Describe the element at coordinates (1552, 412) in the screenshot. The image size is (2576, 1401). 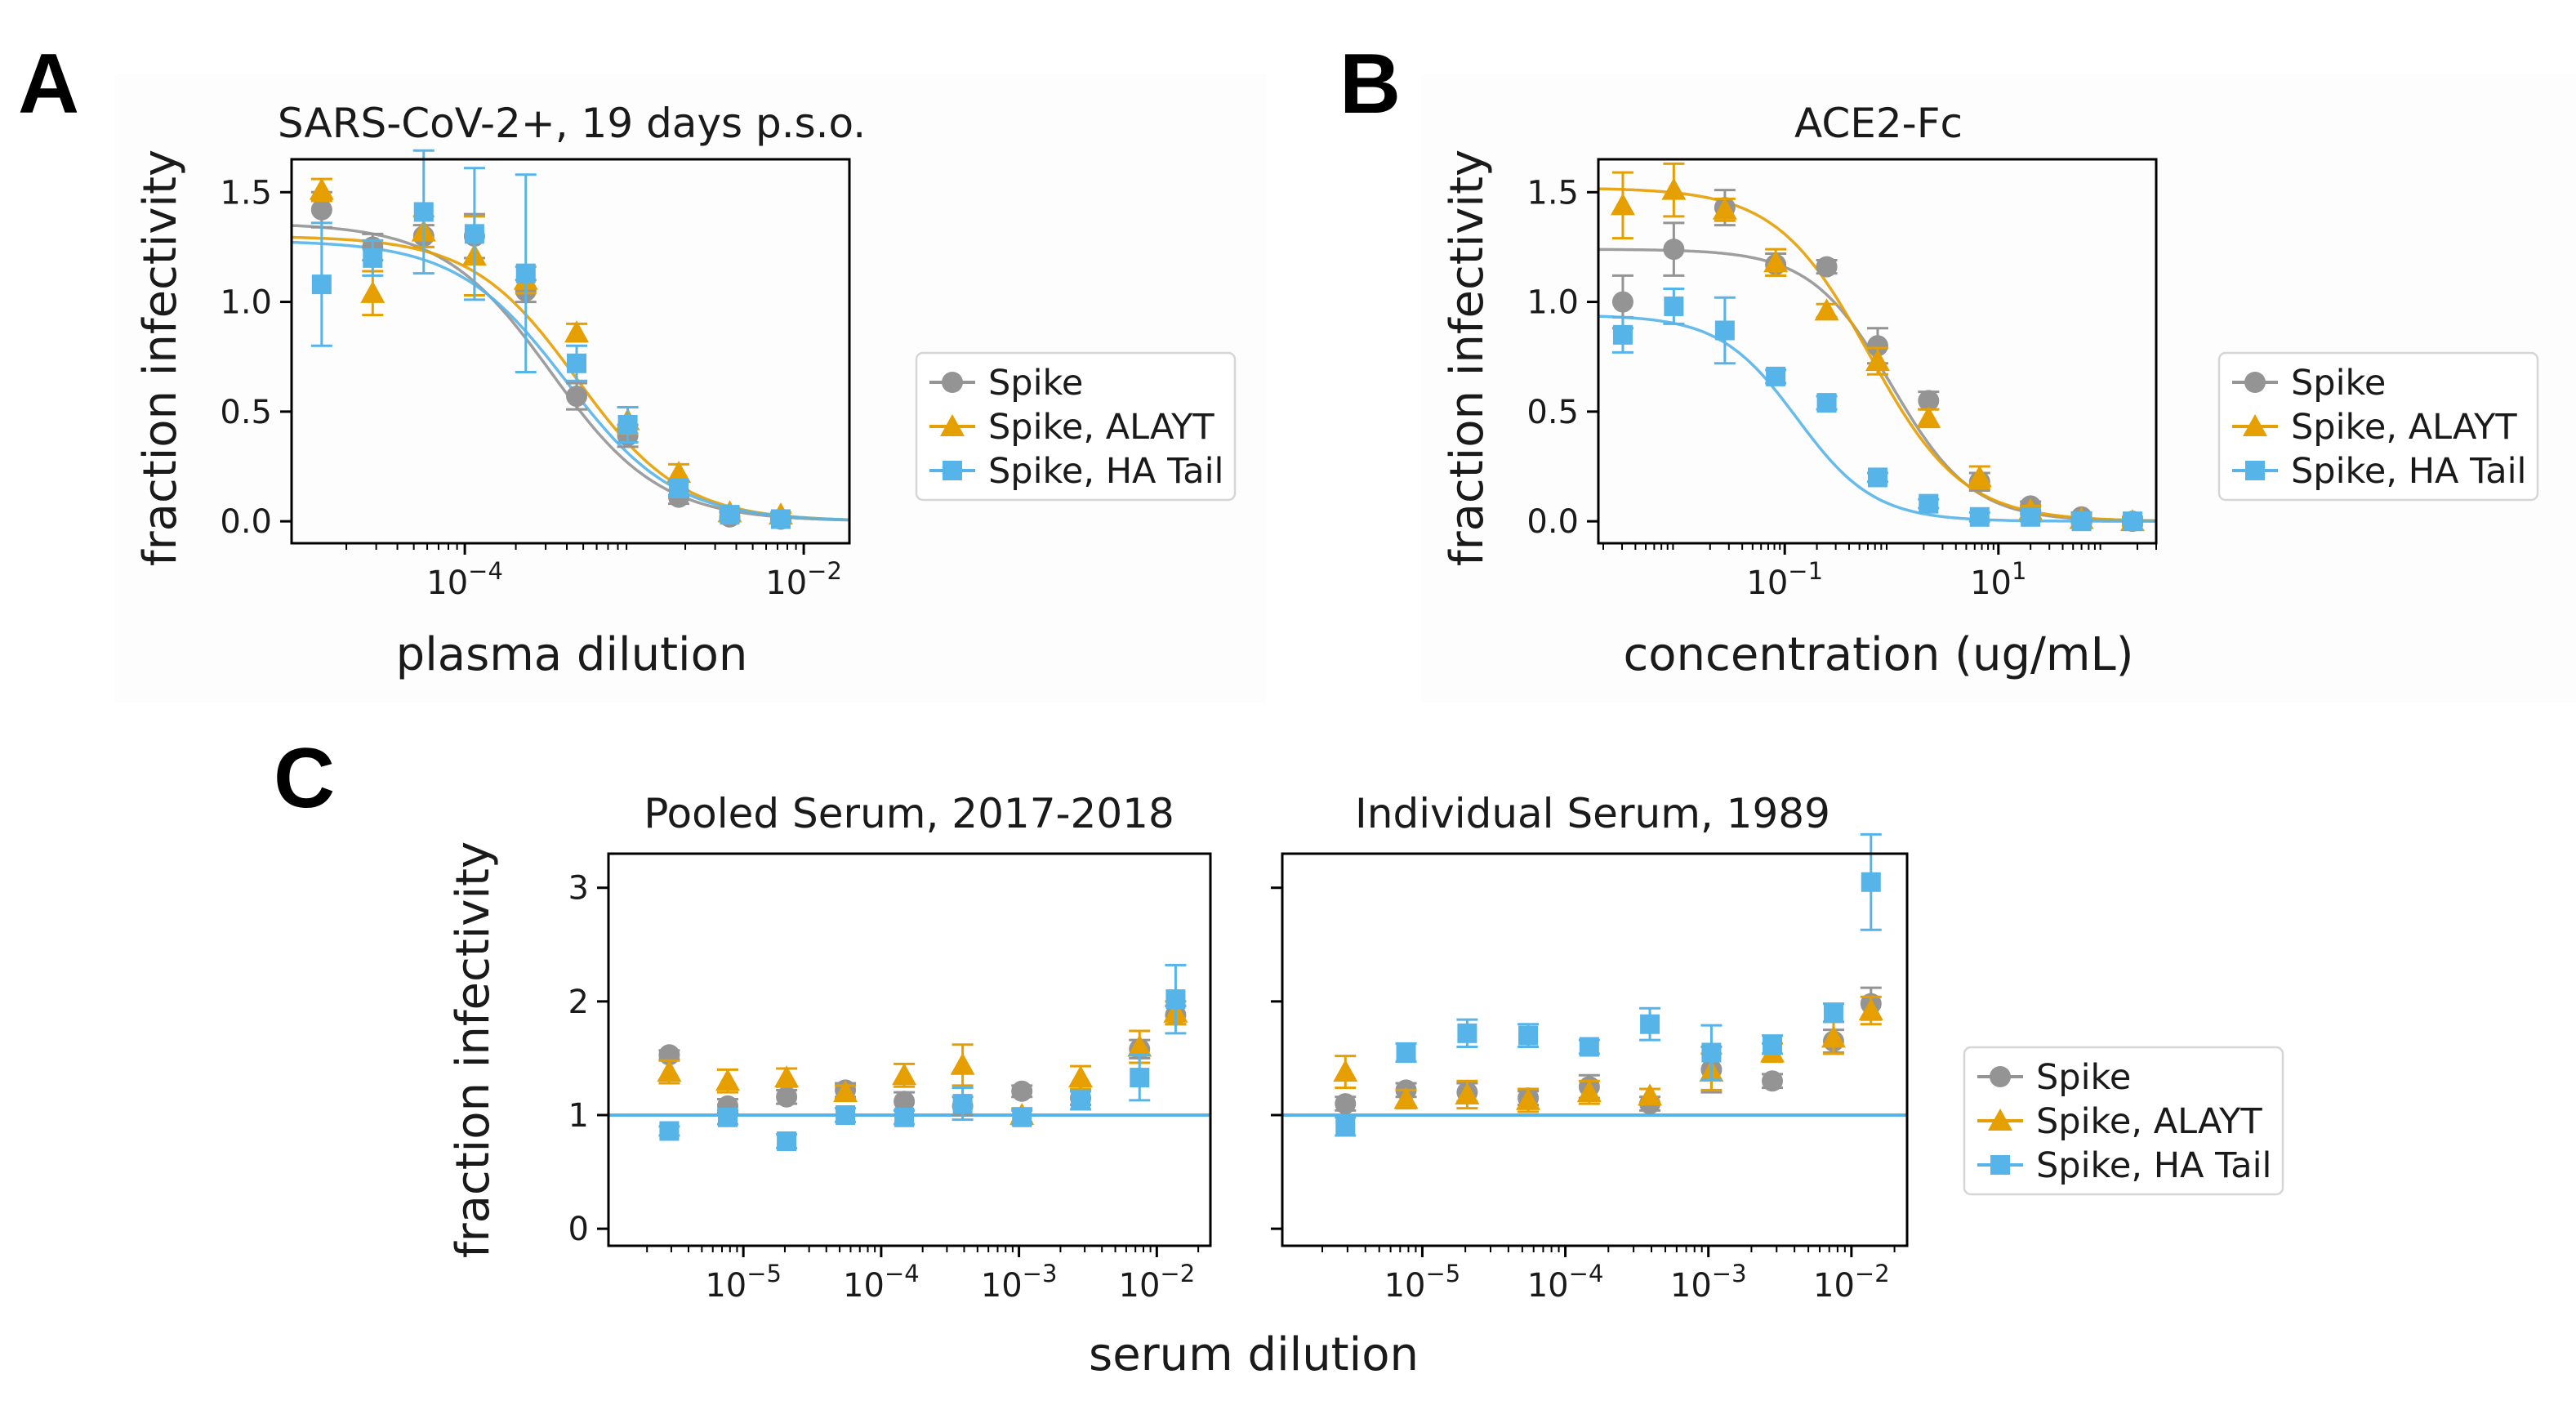
I see `panel-b-ytick-label: 0.5` at that location.